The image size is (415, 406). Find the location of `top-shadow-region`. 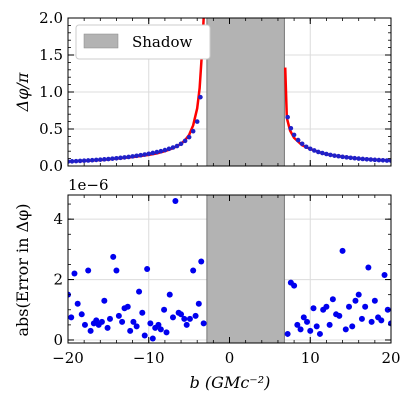

top-shadow-region is located at coordinates (245, 92).